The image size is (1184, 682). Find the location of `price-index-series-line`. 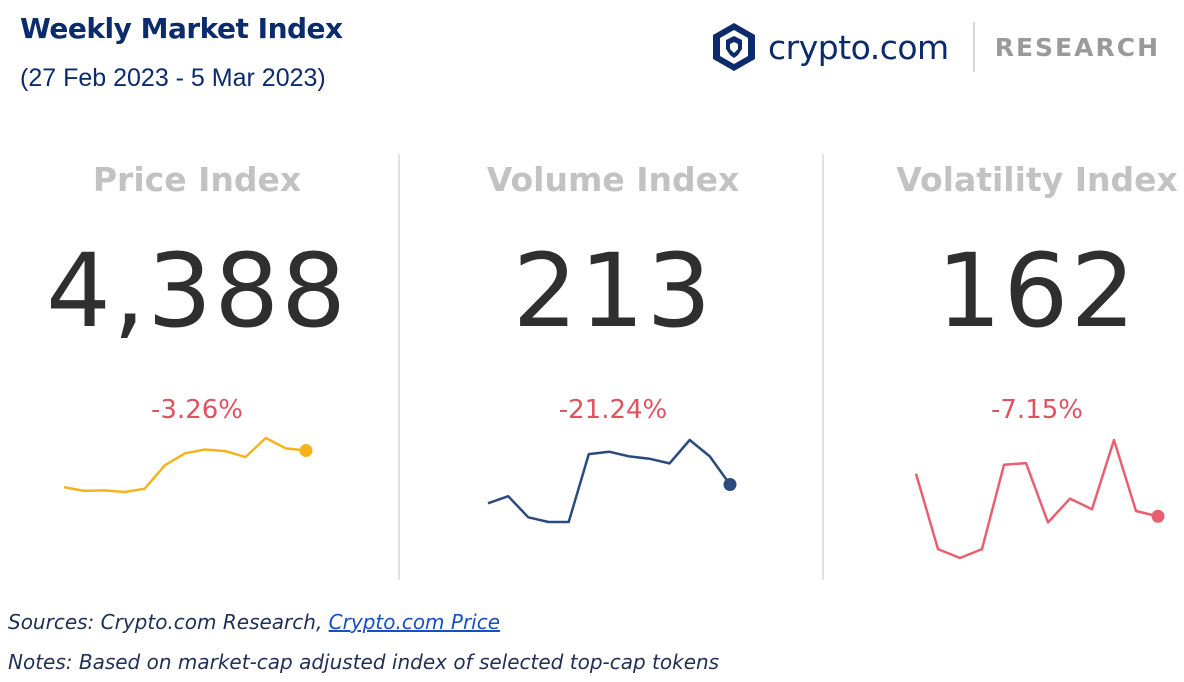

price-index-series-line is located at coordinates (185, 465).